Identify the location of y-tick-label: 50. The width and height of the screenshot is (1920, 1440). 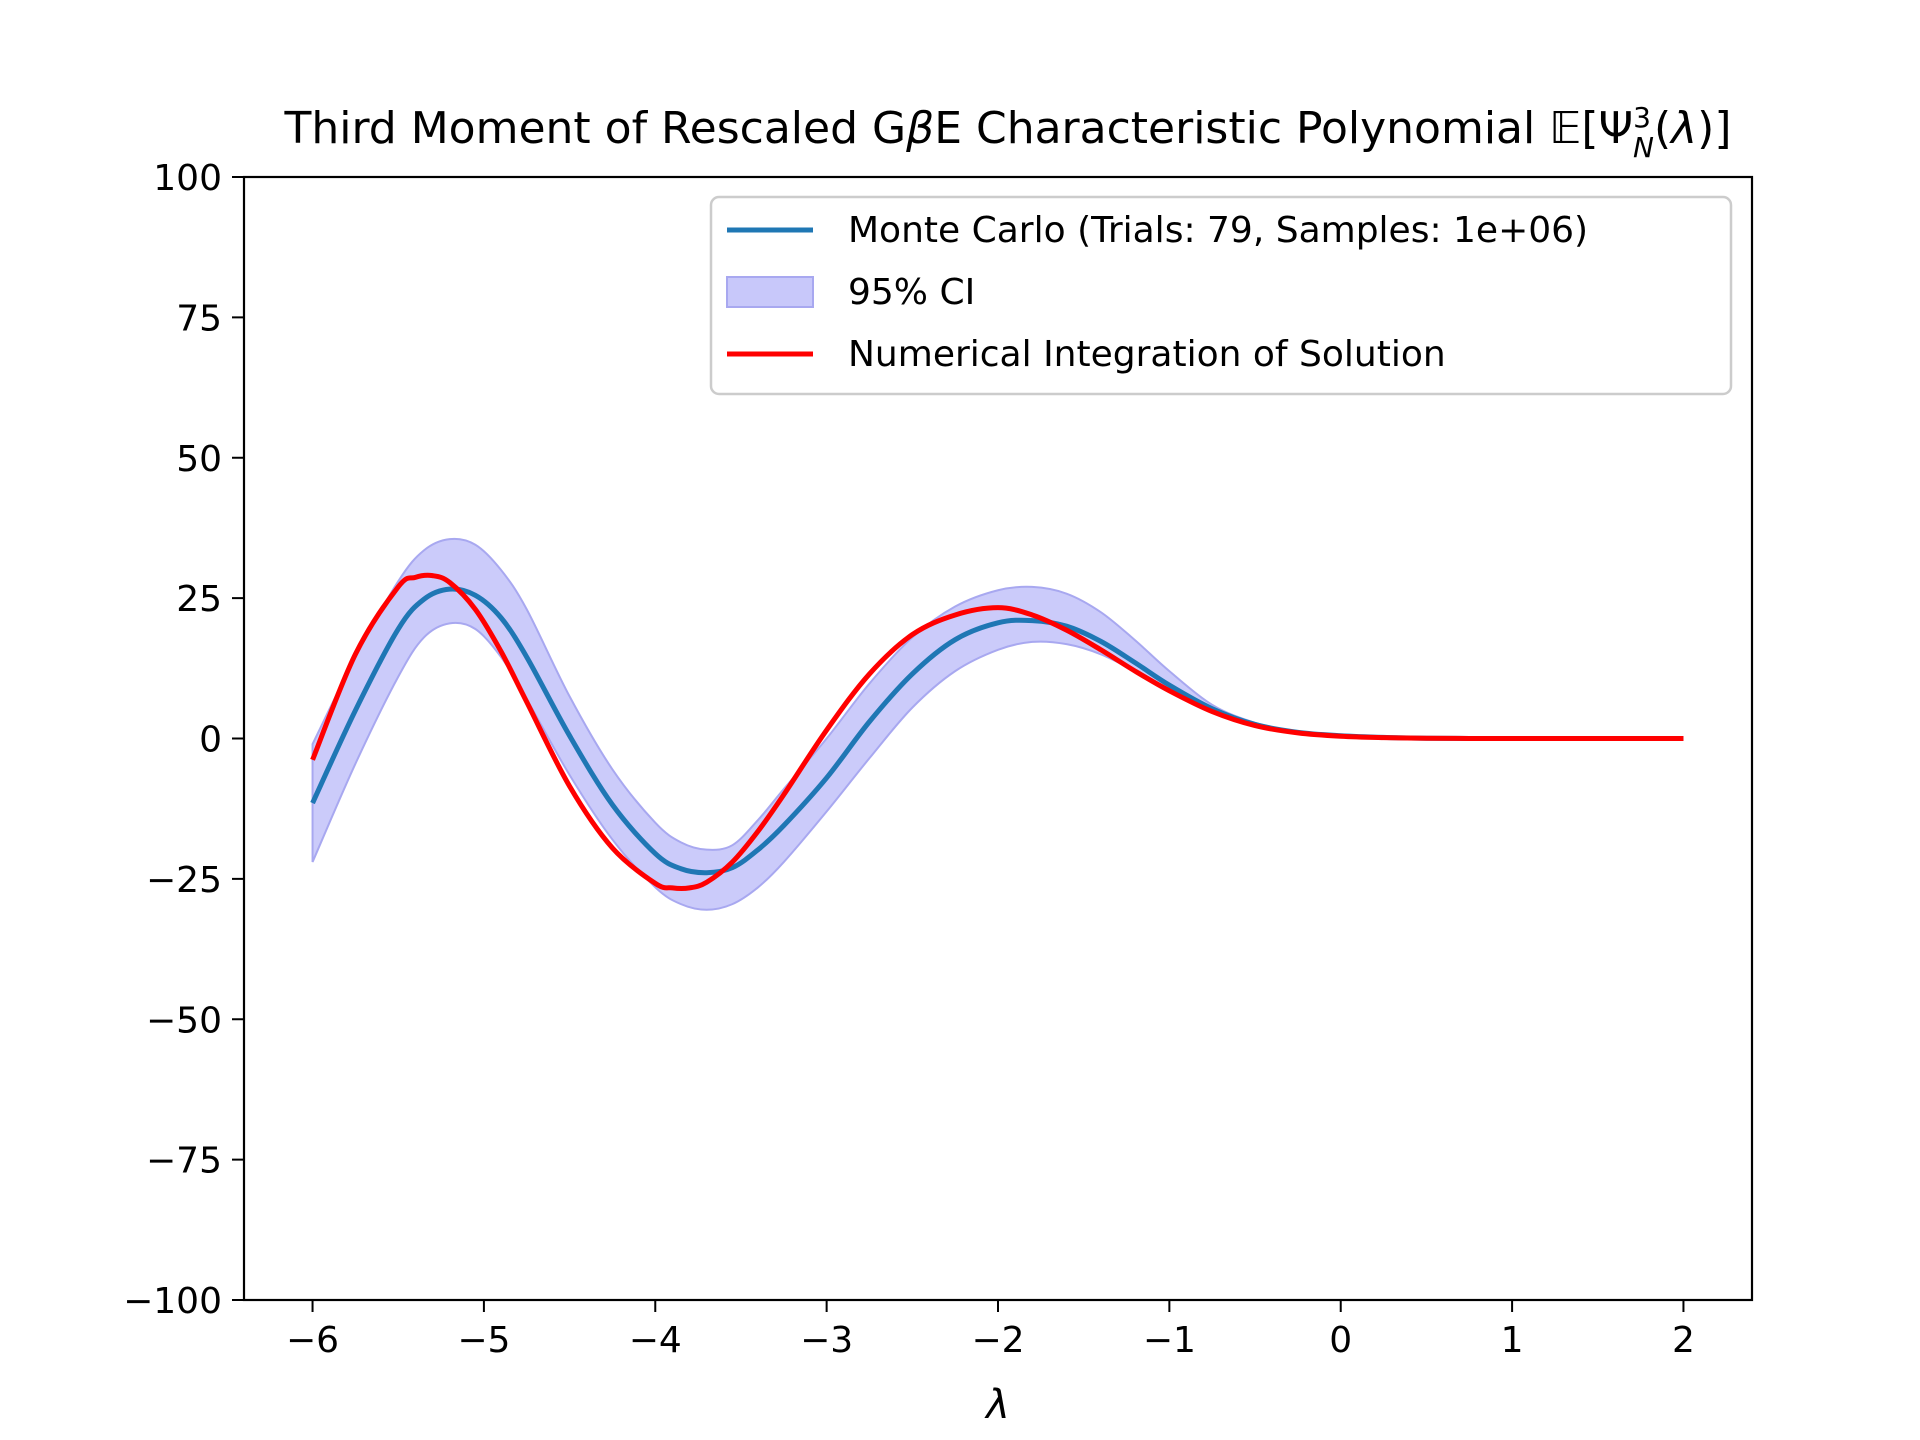
(199, 459).